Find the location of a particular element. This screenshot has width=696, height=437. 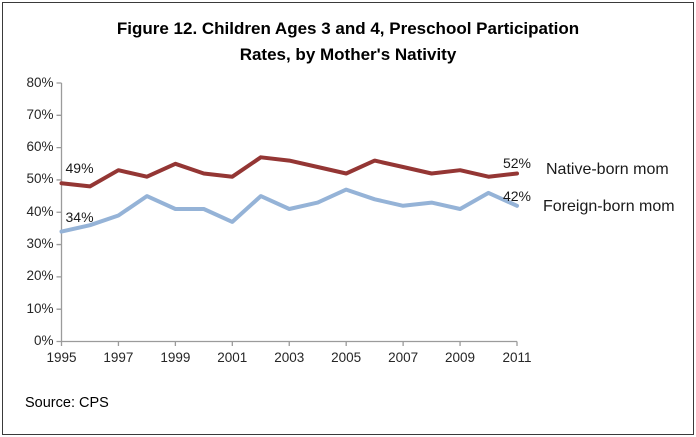

x-tick-label: 1997 is located at coordinates (118, 357).